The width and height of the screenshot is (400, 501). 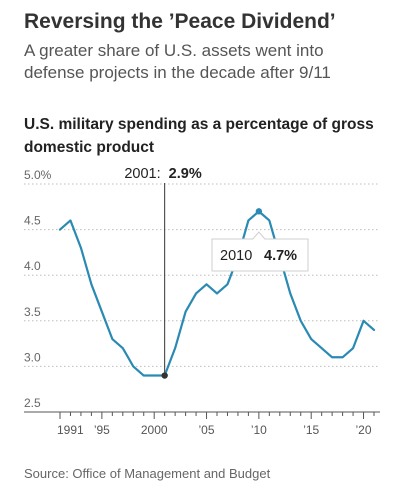 I want to click on x-tick-label: ’10, so click(x=259, y=430).